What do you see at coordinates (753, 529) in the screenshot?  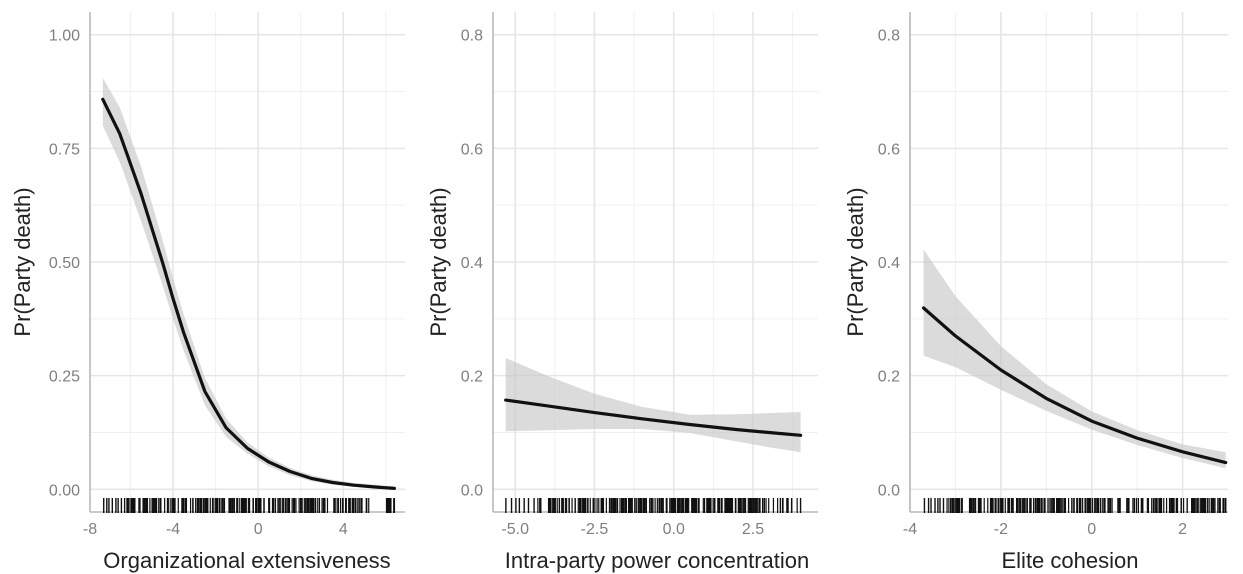 I see `x-tick-label: 2.5` at bounding box center [753, 529].